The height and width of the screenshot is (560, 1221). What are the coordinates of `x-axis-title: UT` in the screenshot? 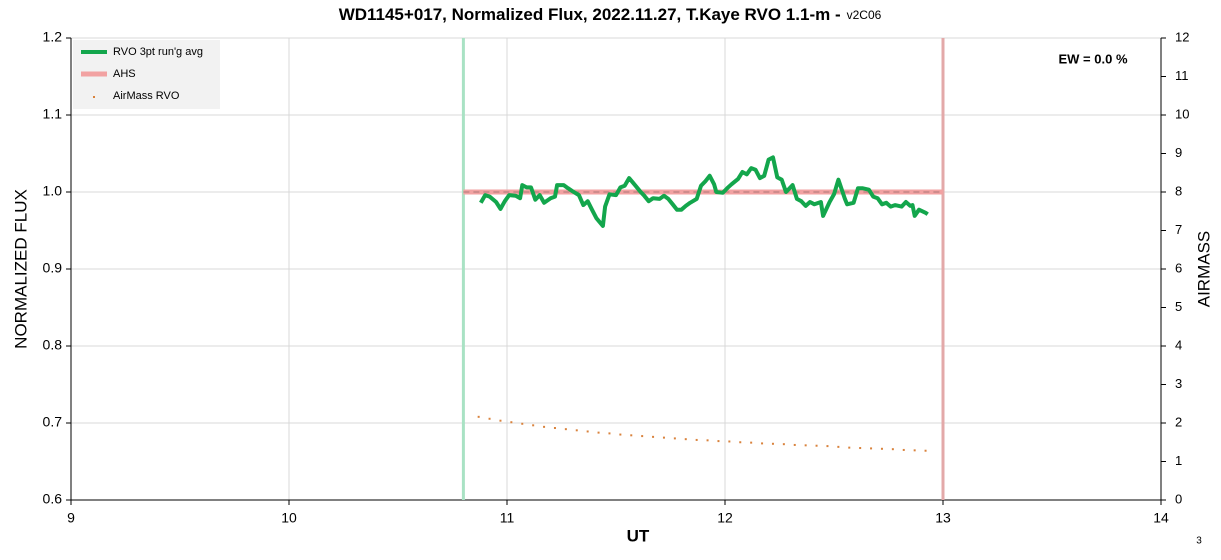 It's located at (638, 535).